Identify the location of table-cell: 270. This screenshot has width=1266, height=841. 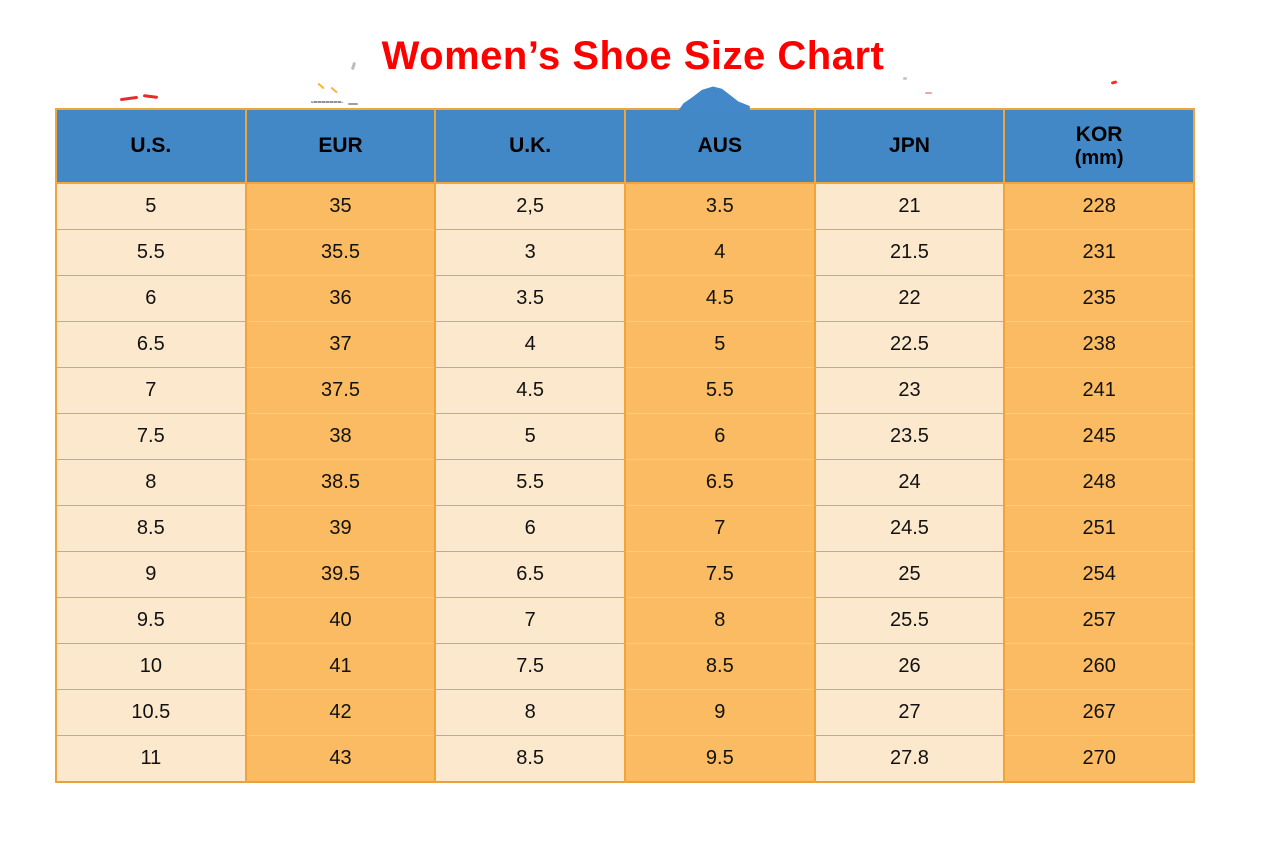
(1099, 758).